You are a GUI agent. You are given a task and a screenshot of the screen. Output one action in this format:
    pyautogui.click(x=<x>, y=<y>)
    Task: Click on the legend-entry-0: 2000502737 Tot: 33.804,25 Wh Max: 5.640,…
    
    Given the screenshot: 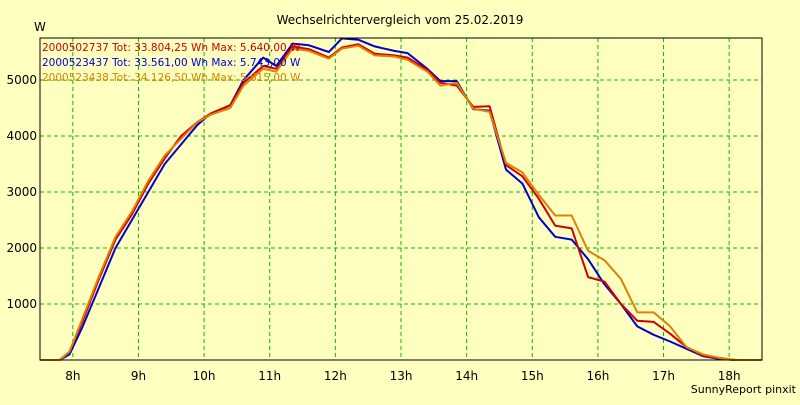 What is the action you would take?
    pyautogui.click(x=171, y=48)
    